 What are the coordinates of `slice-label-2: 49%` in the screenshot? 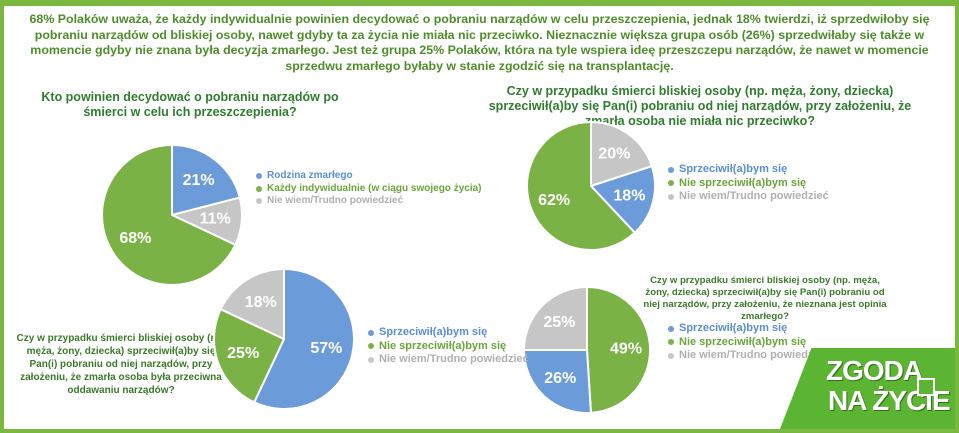 It's located at (626, 348).